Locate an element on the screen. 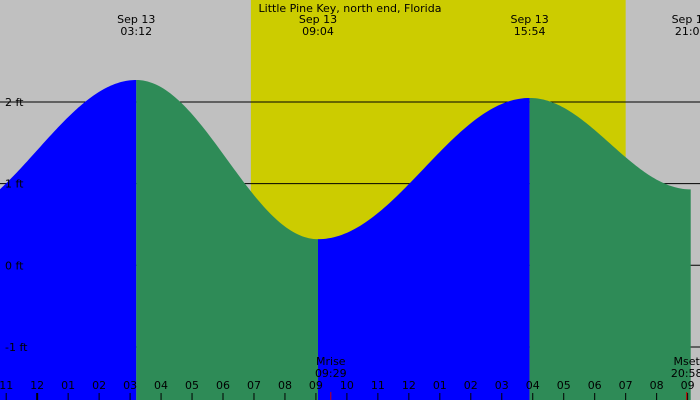  event-label: Mrise is located at coordinates (331, 361).